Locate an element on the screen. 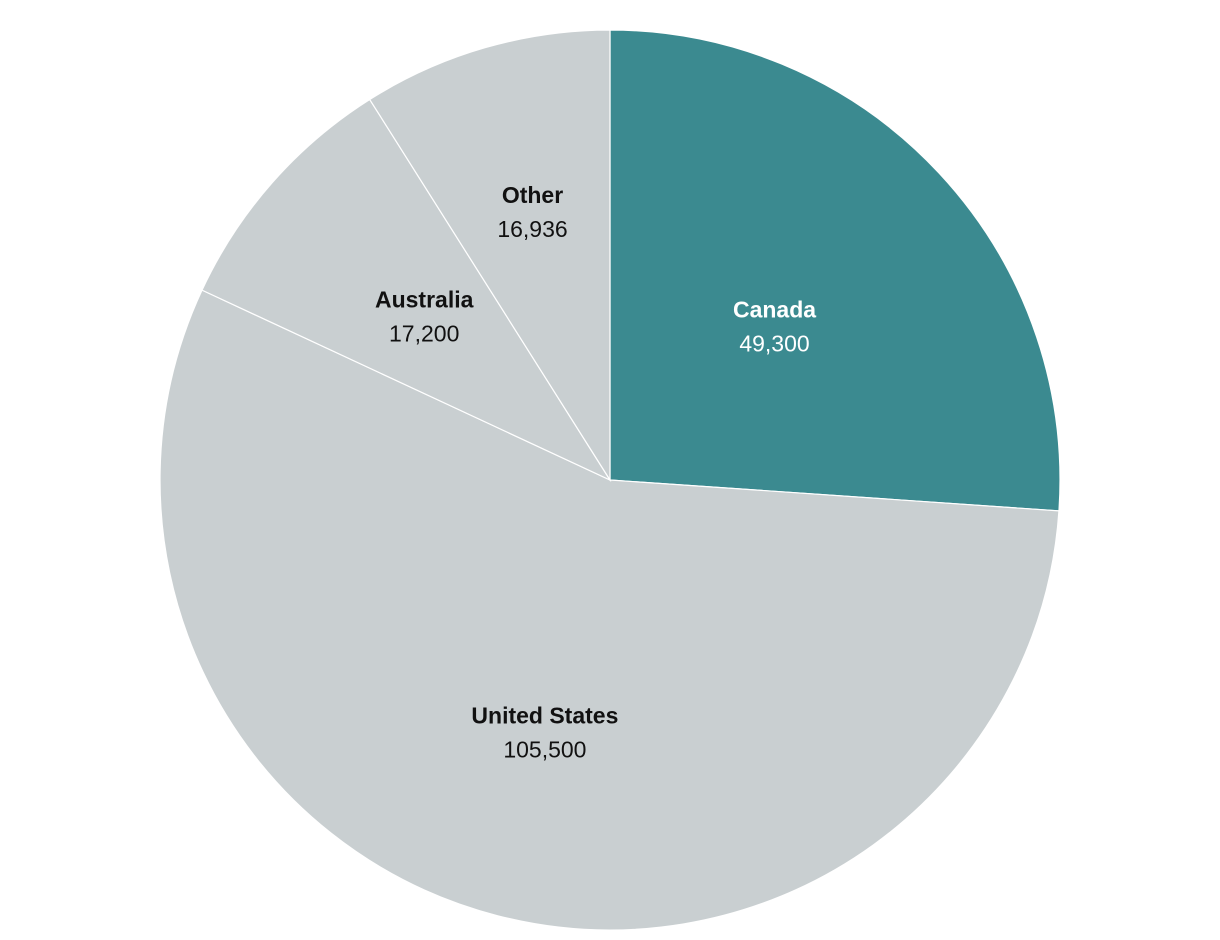  slice-label-canada: Canada is located at coordinates (774, 310).